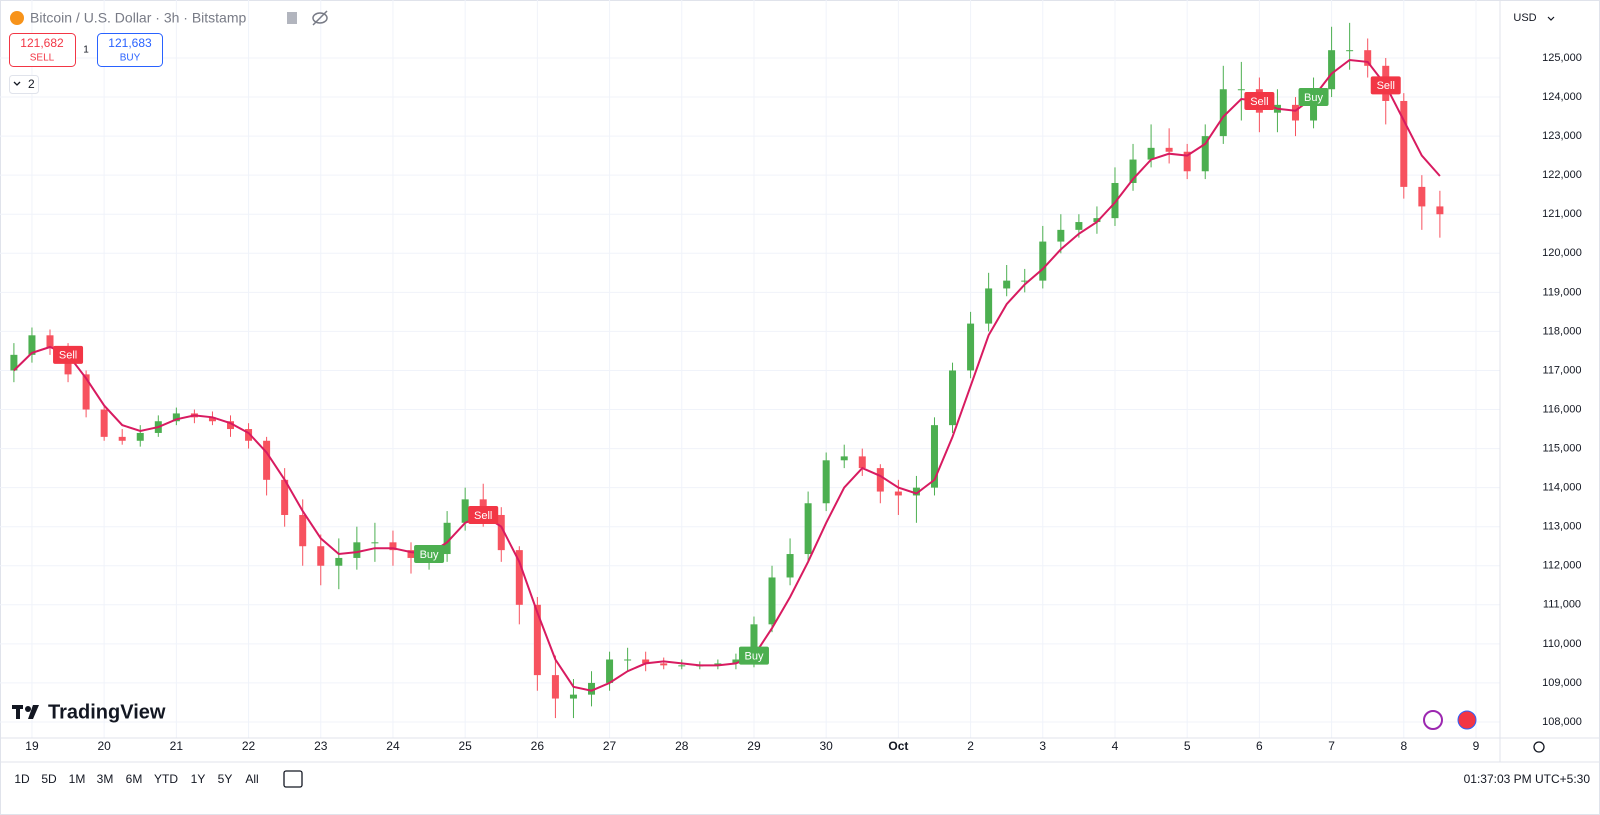 This screenshot has height=815, width=1600. I want to click on y-tick-label: 113,000, so click(1562, 527).